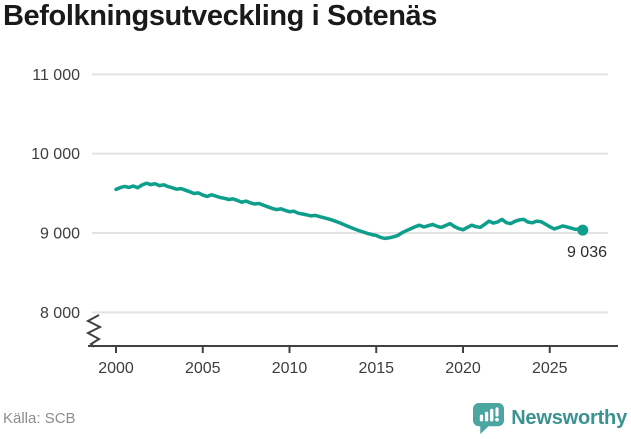  I want to click on y-tick-label: 8 000, so click(60, 313).